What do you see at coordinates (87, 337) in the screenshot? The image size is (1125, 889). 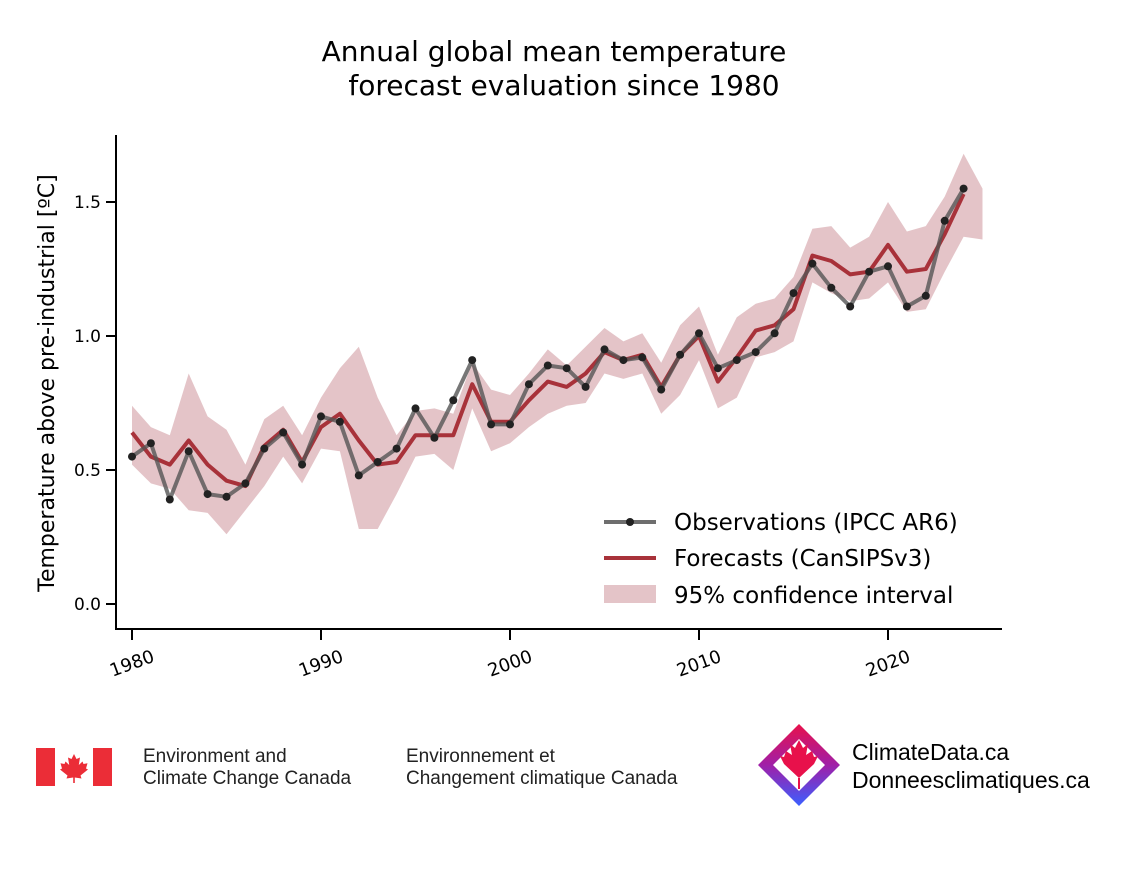 I see `y-tick-label: 1.0` at bounding box center [87, 337].